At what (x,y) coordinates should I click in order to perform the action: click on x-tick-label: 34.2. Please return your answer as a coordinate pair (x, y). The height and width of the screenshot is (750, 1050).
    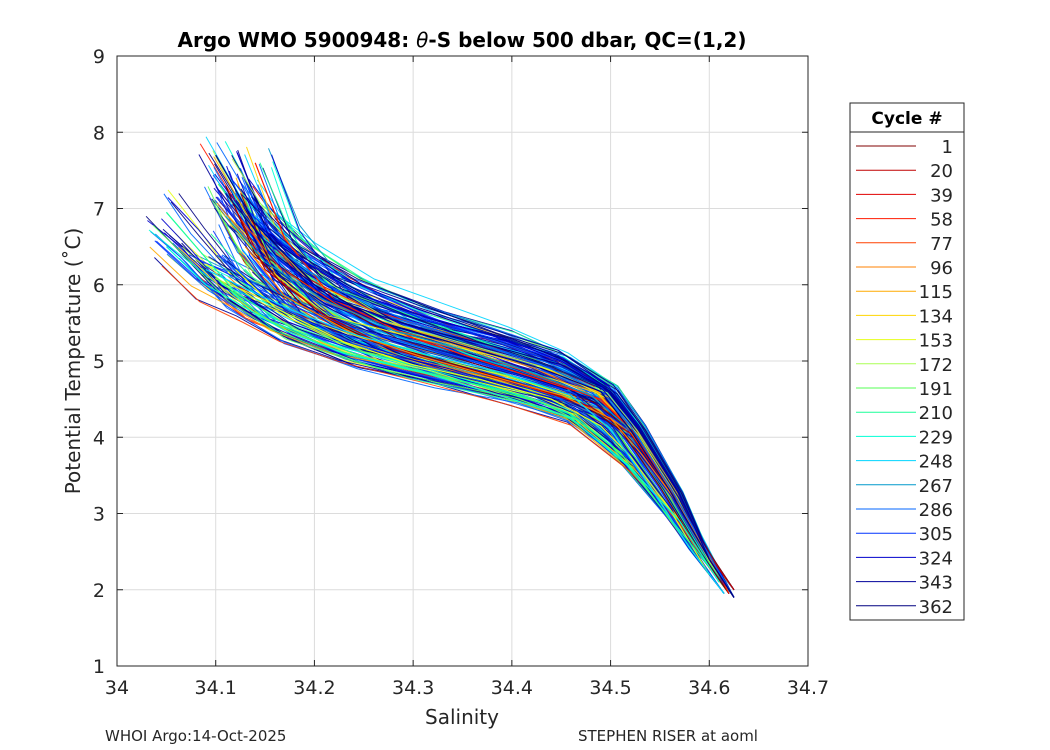
    Looking at the image, I should click on (314, 688).